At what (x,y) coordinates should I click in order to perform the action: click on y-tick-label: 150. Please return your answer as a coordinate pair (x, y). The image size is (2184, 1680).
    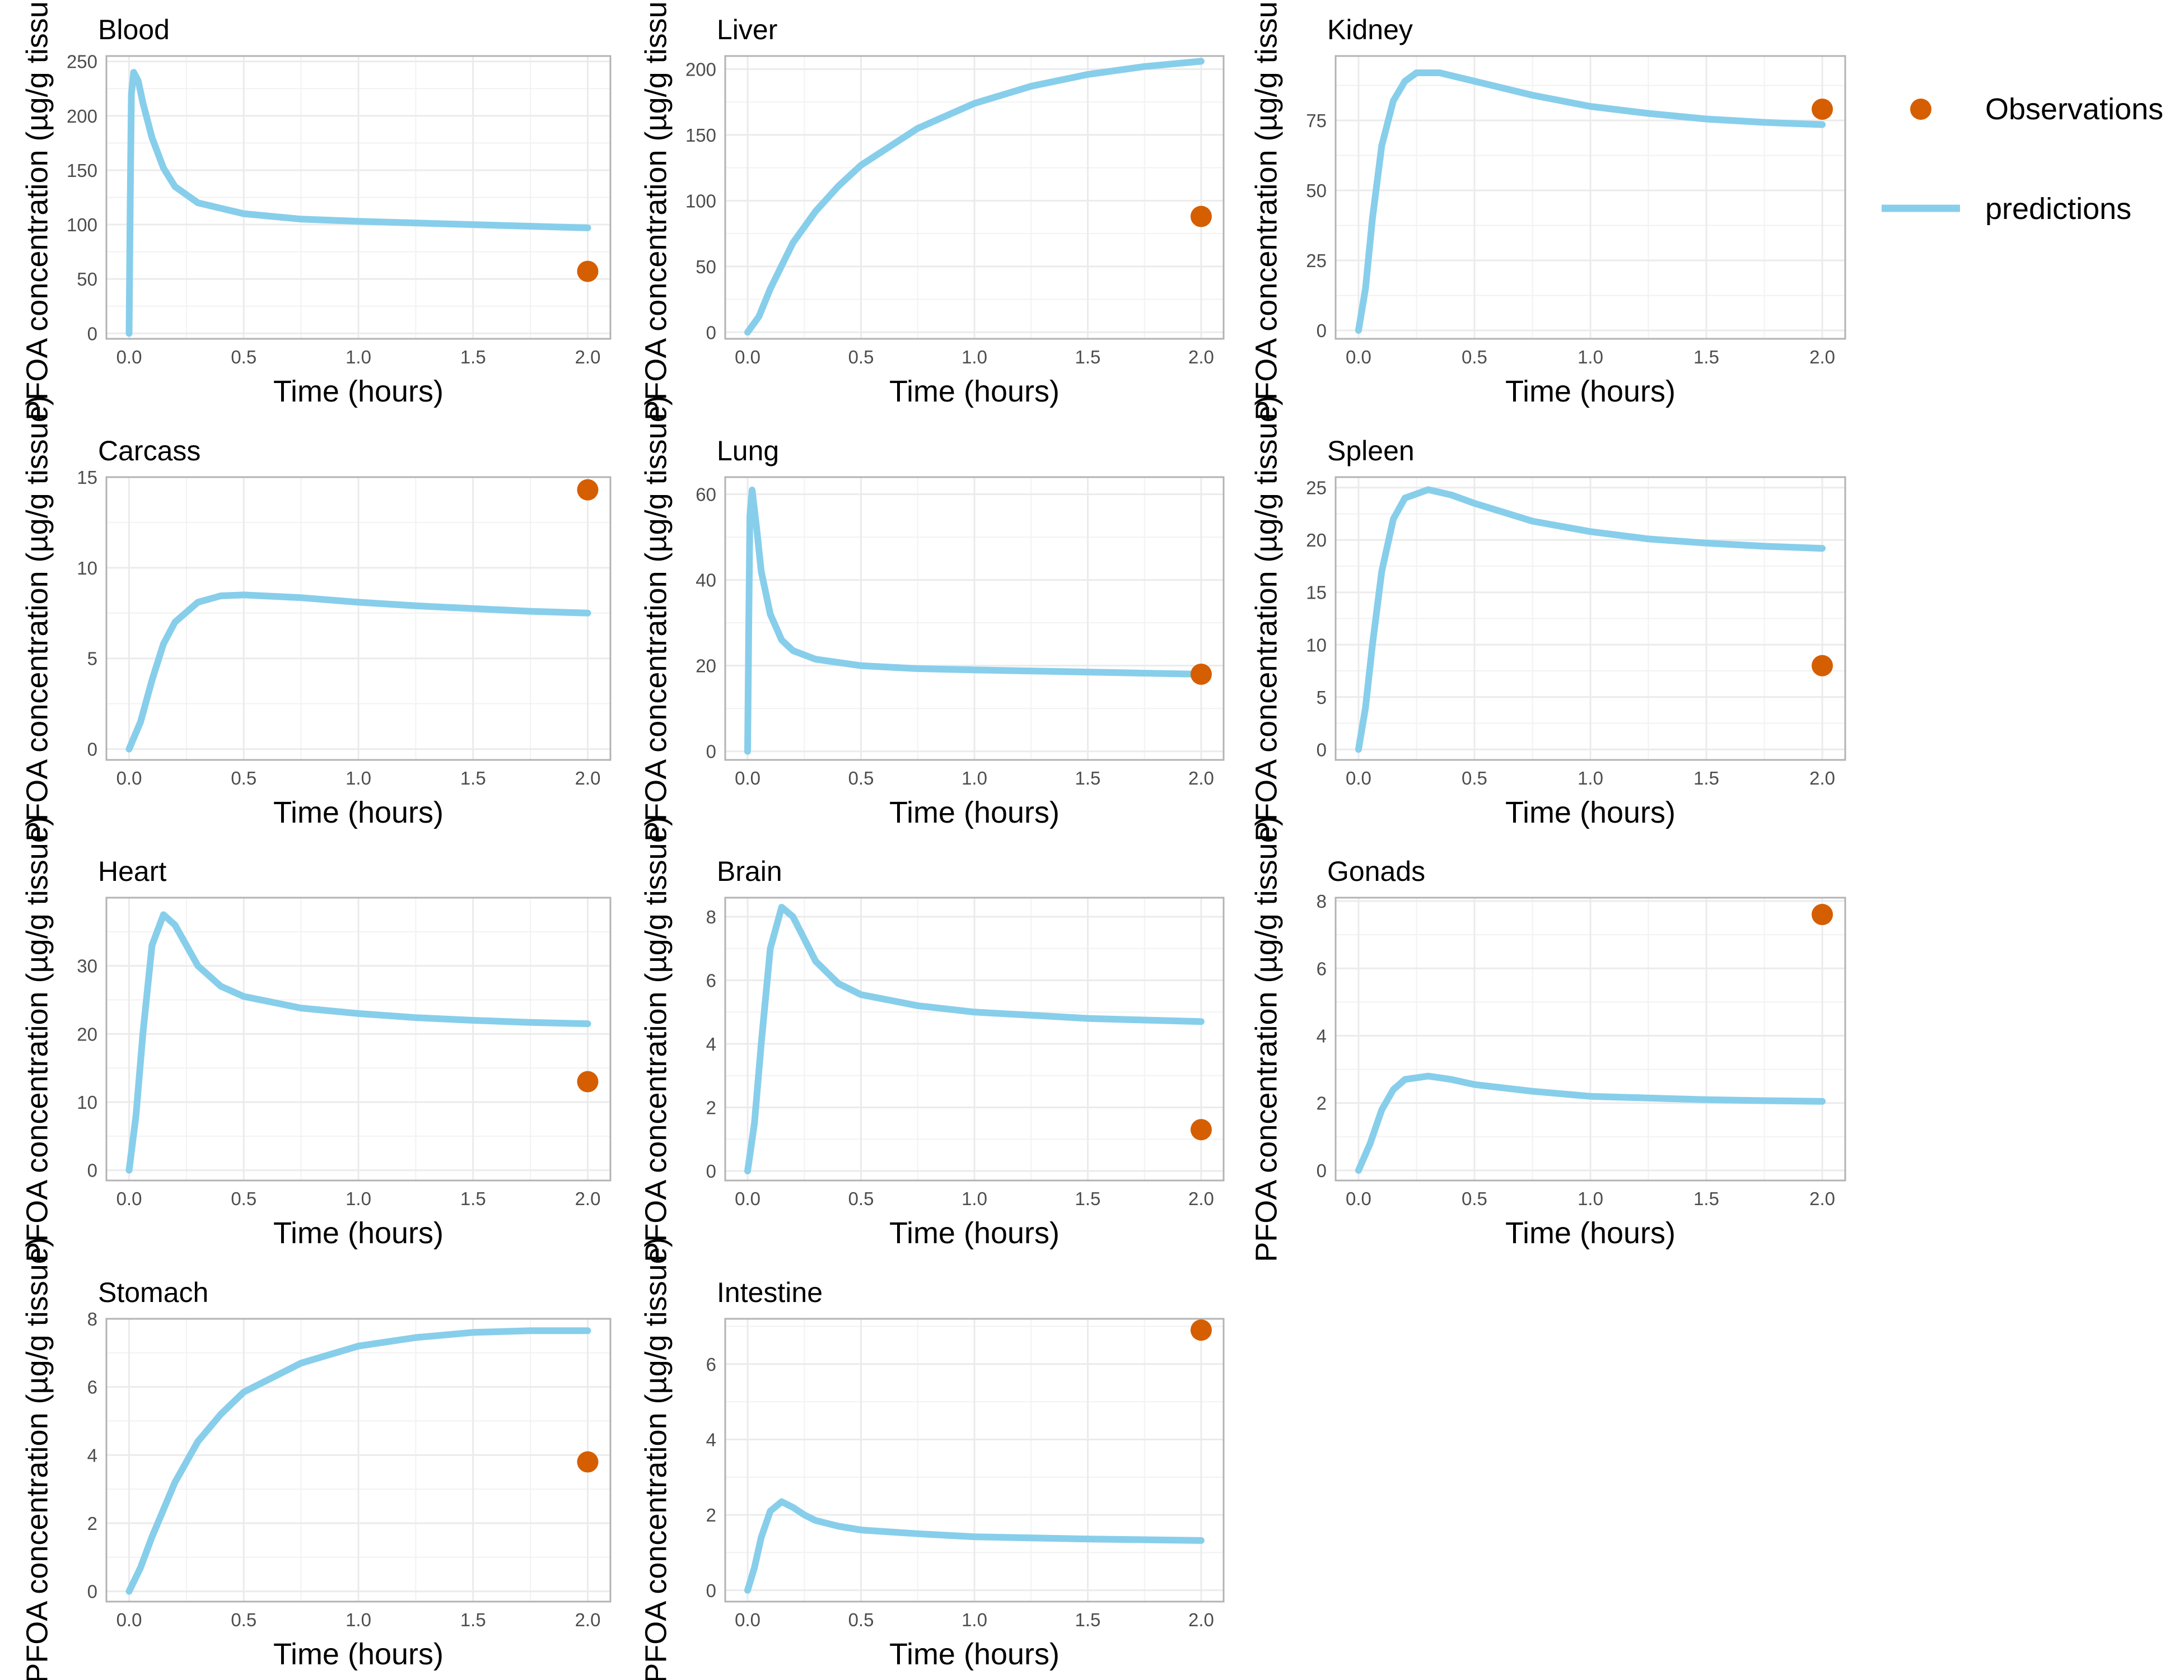
    Looking at the image, I should click on (700, 136).